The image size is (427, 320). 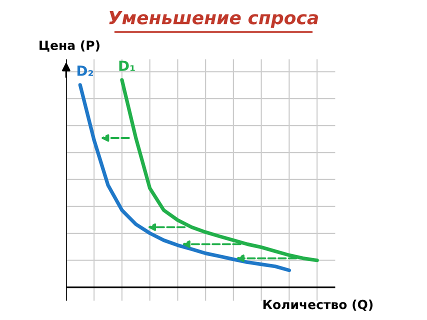 I want to click on series-label: D₁, so click(x=127, y=65).